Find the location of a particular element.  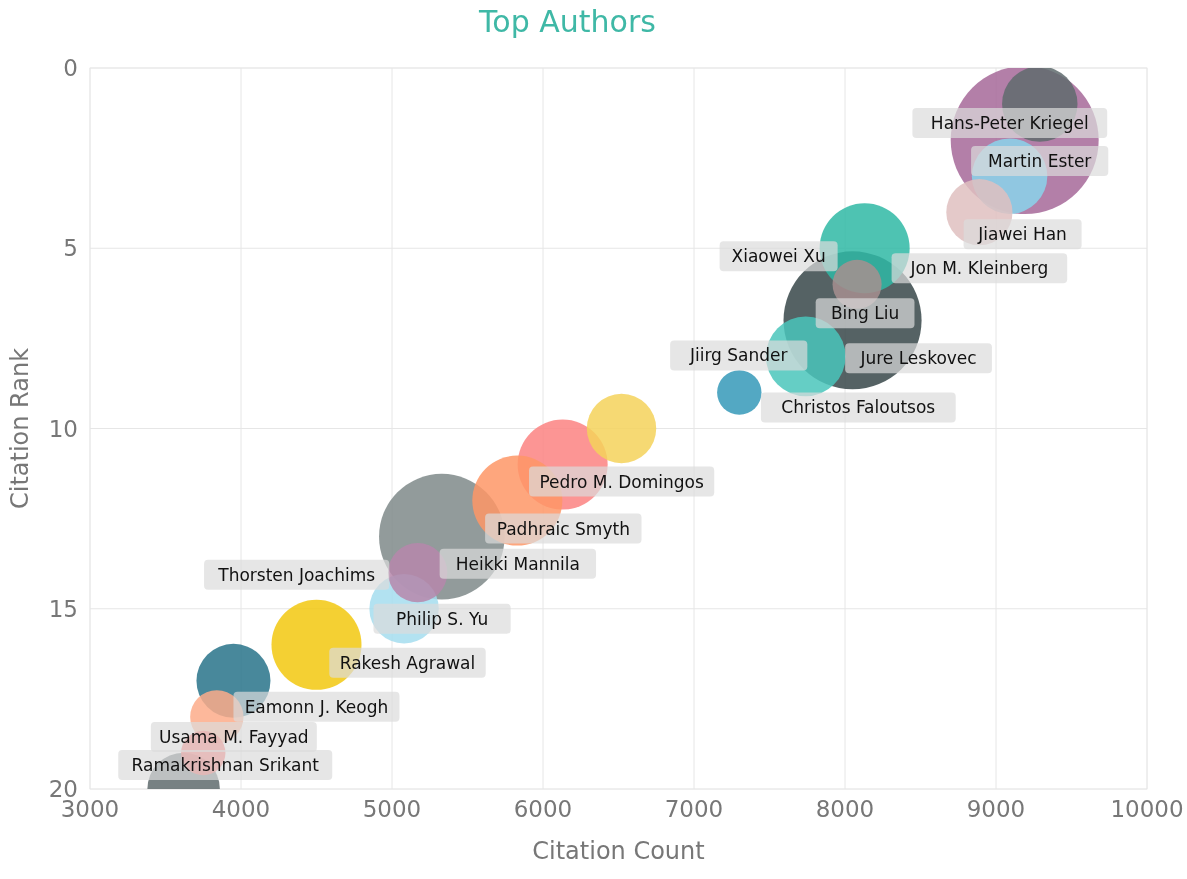

annotation: Bing Liu is located at coordinates (865, 313).